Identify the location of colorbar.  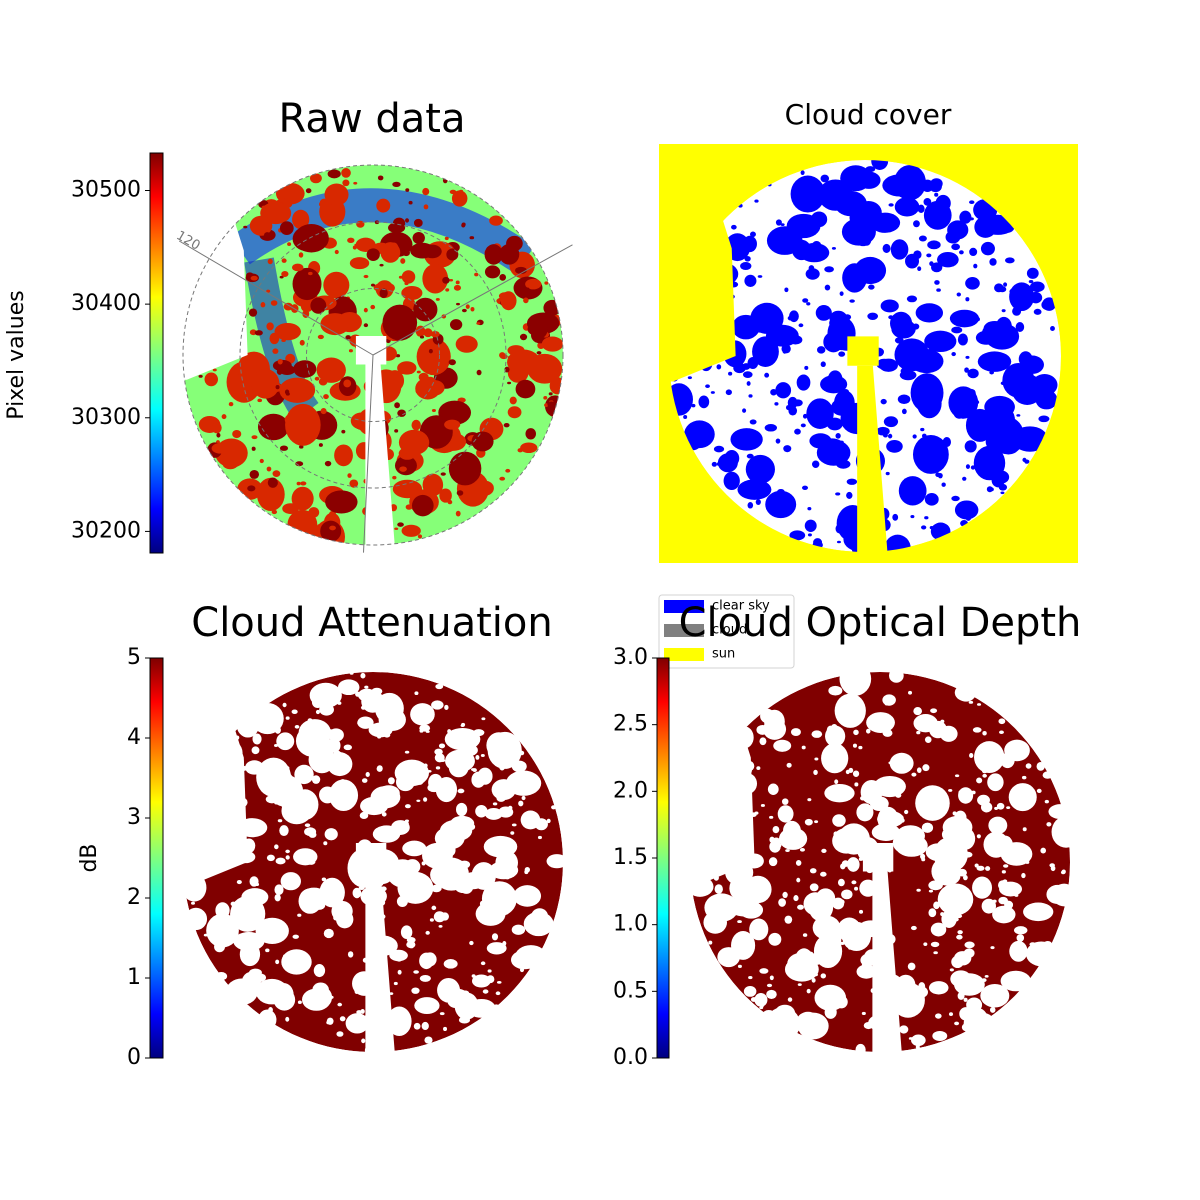
(663, 858).